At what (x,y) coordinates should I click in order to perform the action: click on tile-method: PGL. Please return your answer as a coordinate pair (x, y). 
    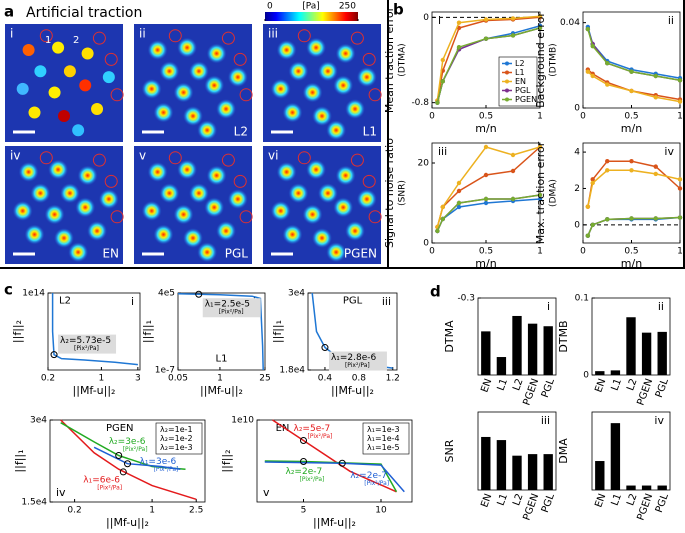
    Looking at the image, I should click on (237, 254).